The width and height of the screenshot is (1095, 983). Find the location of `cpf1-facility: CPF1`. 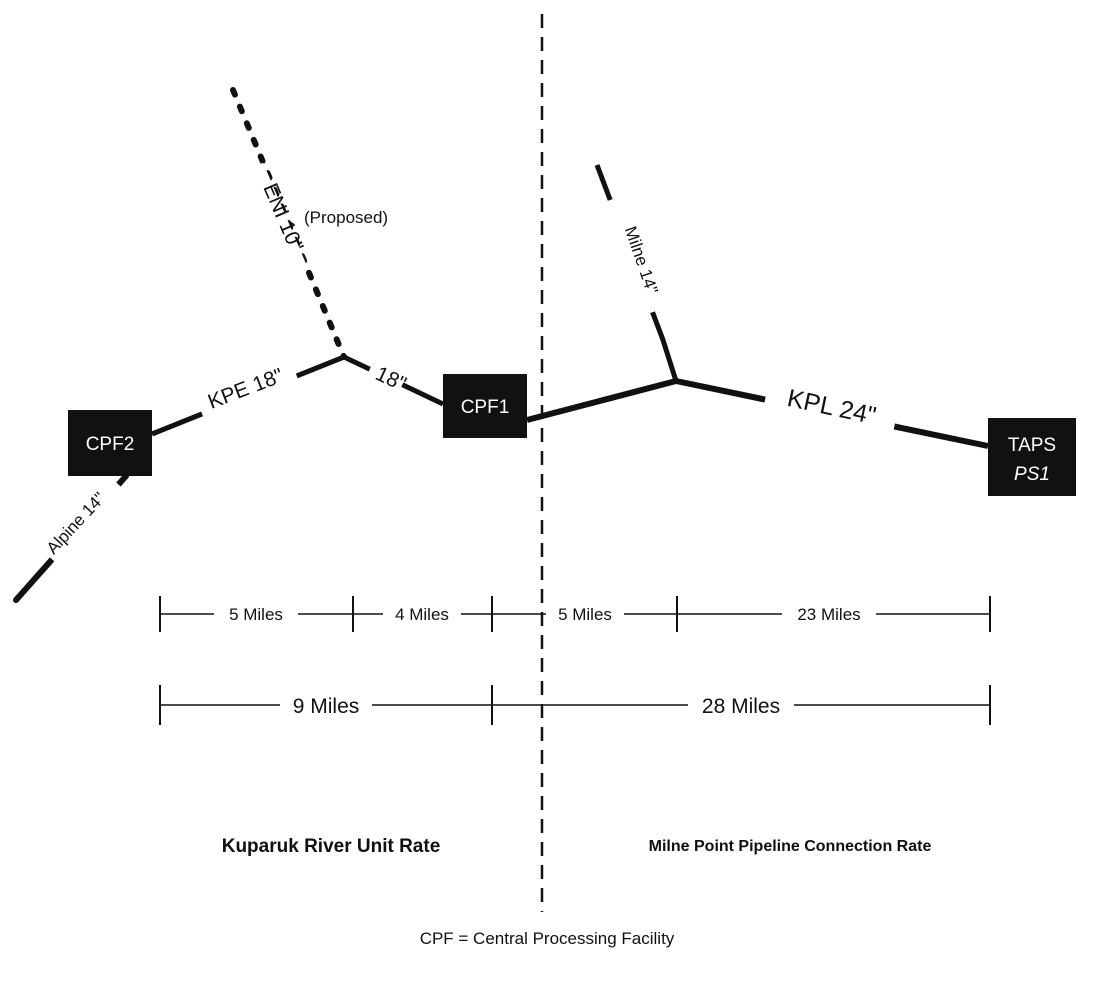

cpf1-facility: CPF1 is located at coordinates (485, 406).